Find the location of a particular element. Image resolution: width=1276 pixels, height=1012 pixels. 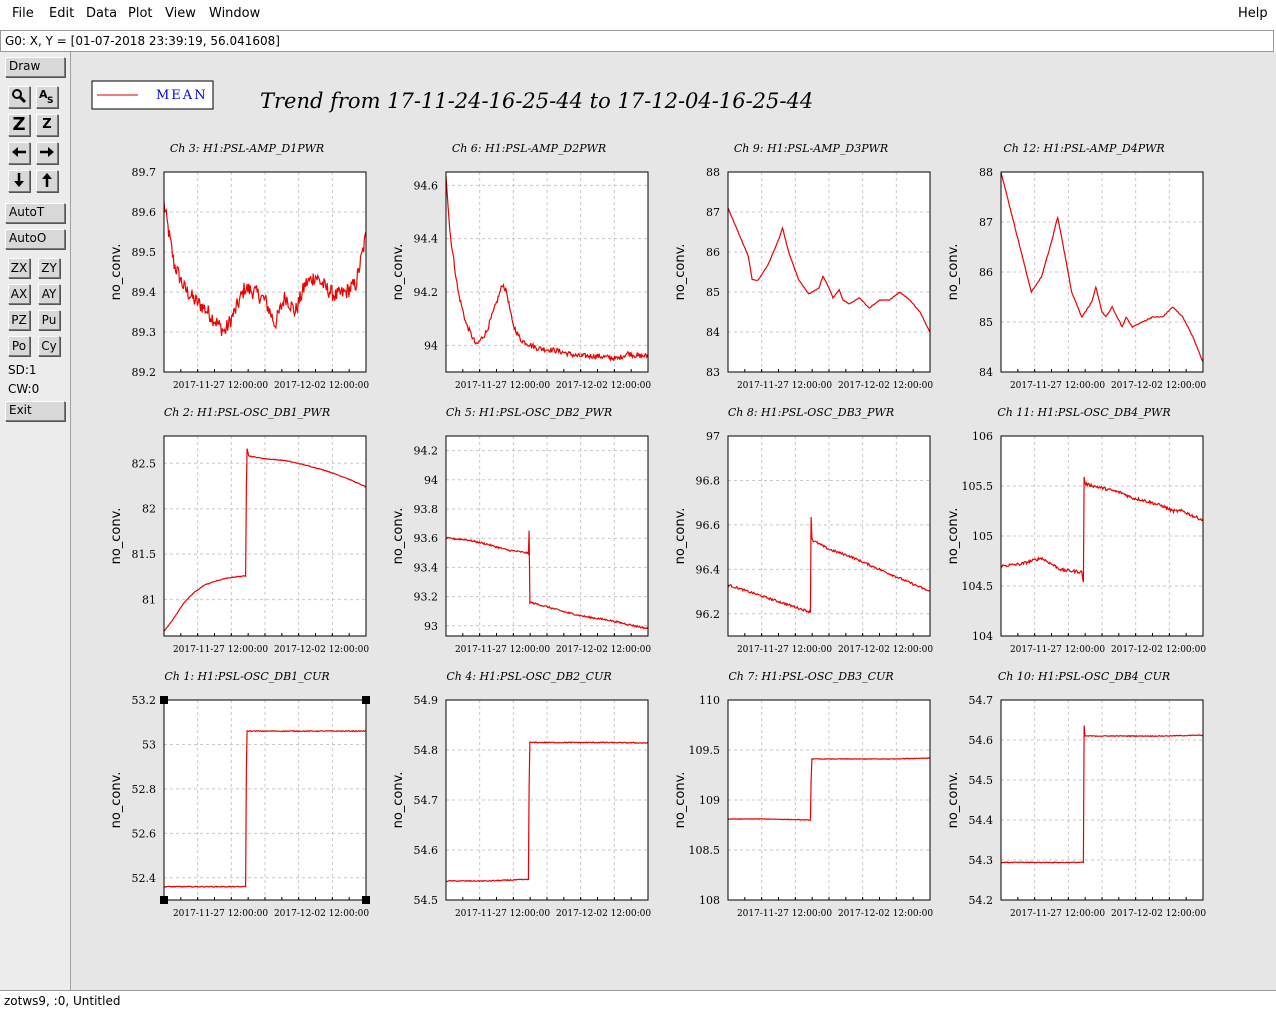

magnifier-icon is located at coordinates (19, 97).